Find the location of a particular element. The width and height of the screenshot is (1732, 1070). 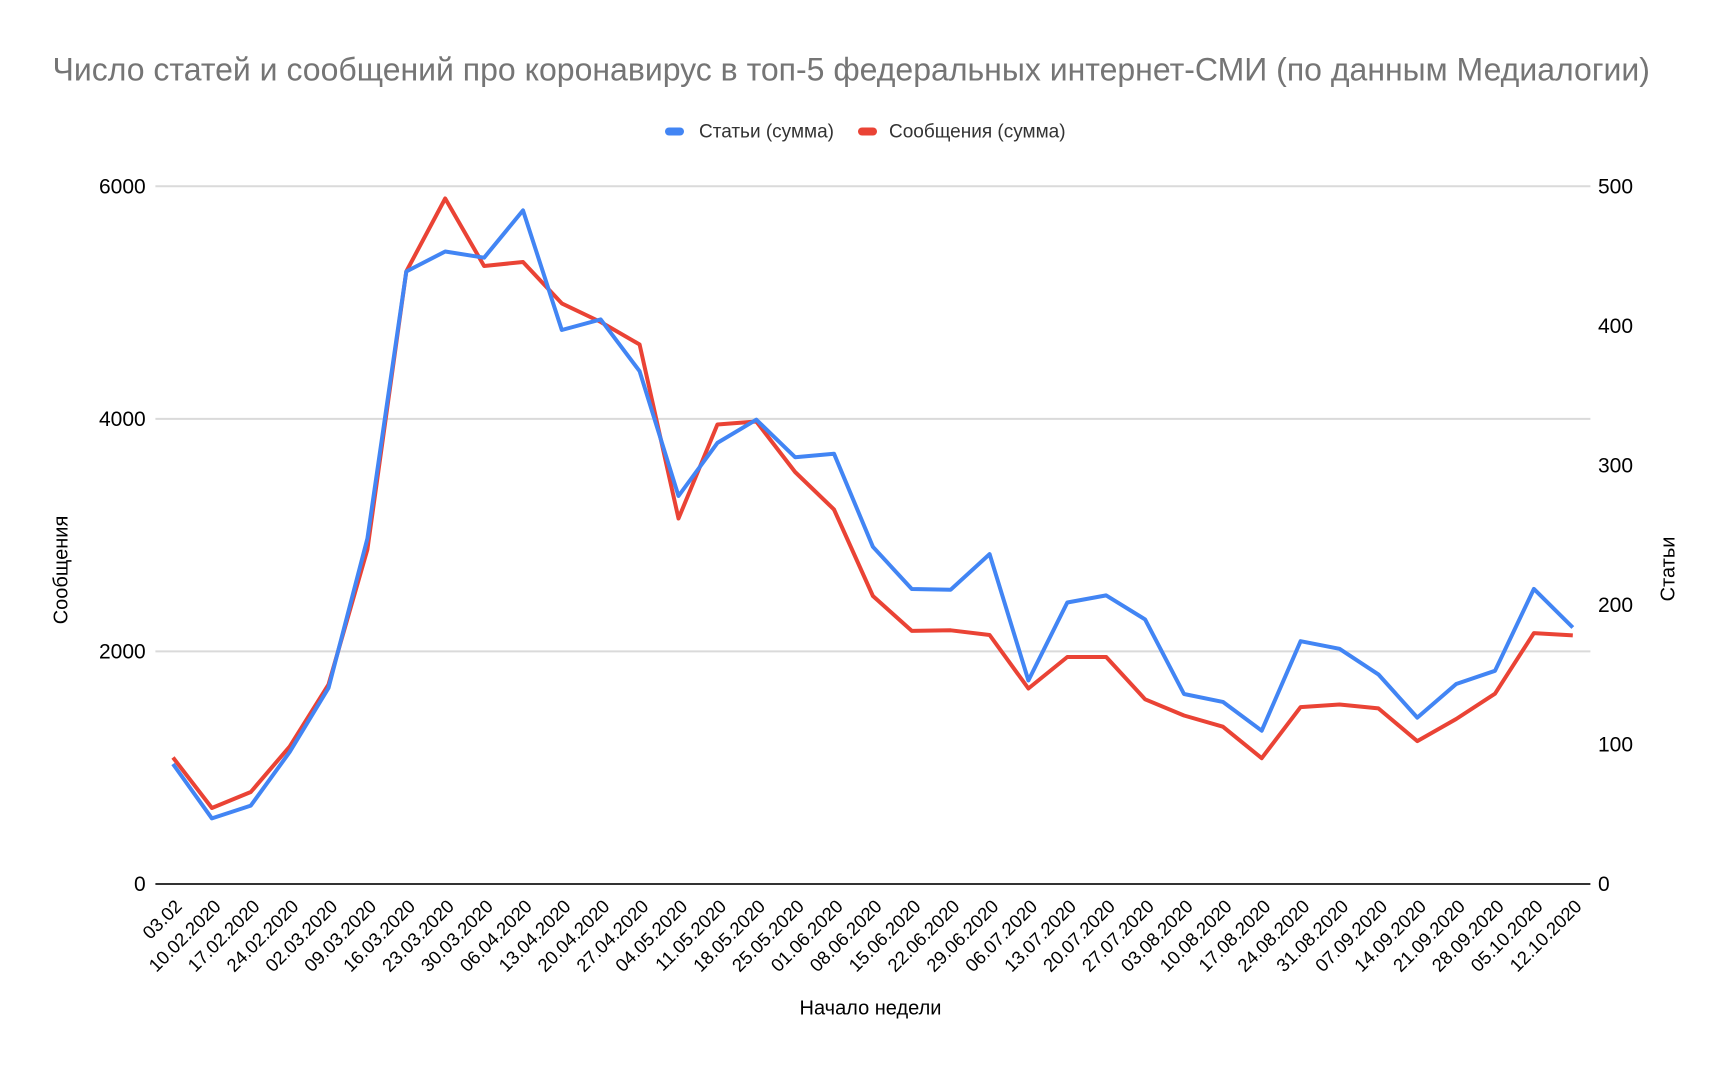

svg-text: 100 is located at coordinates (1615, 745).